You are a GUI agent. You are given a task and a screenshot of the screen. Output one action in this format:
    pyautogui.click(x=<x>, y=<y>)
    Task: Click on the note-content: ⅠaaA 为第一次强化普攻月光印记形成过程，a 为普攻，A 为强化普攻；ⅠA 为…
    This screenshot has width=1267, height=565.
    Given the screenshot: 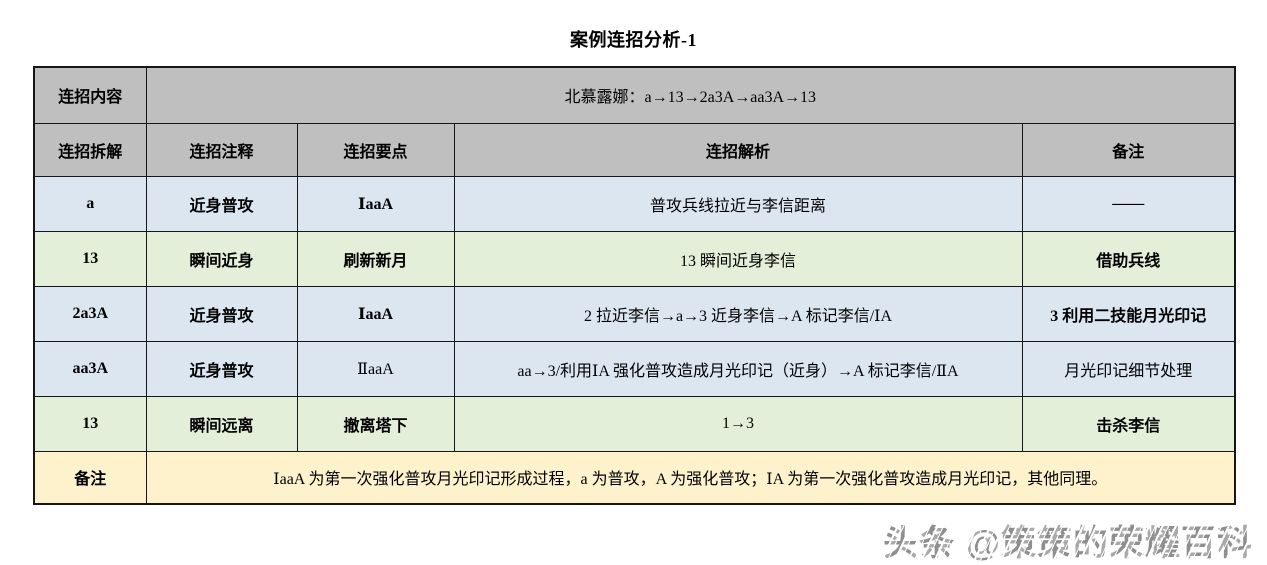 What is the action you would take?
    pyautogui.click(x=690, y=477)
    